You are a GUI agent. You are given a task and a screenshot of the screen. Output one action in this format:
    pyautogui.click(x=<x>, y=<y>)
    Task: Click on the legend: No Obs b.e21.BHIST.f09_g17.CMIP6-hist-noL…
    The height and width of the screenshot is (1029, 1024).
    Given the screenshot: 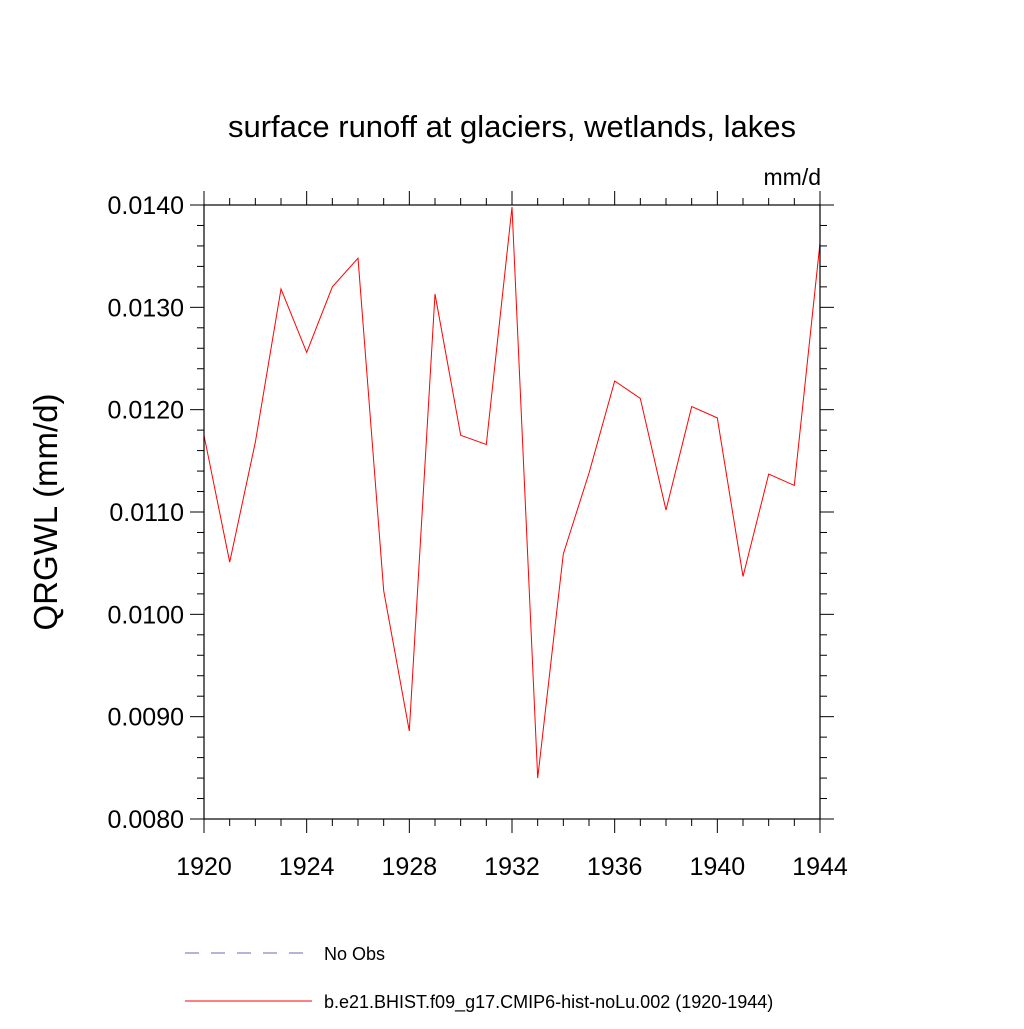 What is the action you would take?
    pyautogui.click(x=479, y=978)
    